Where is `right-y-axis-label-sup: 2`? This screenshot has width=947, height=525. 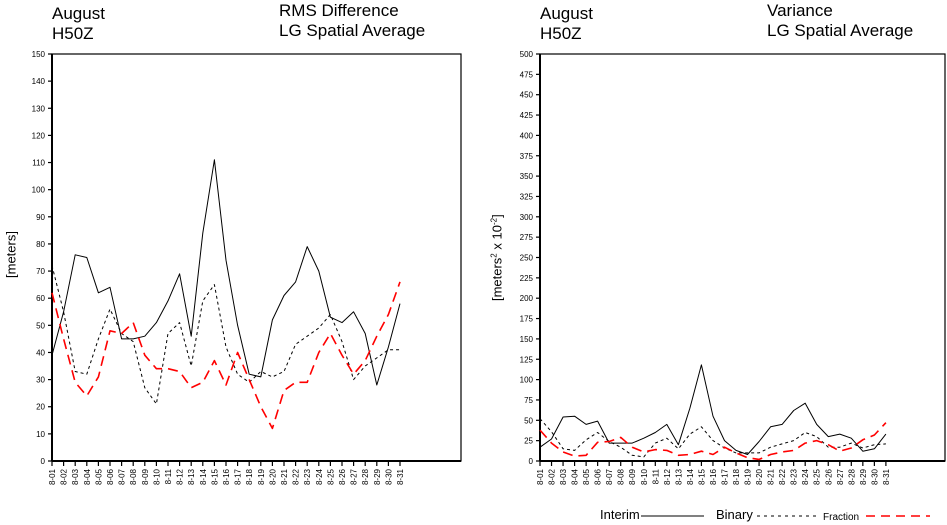
right-y-axis-label-sup: 2 is located at coordinates (494, 255).